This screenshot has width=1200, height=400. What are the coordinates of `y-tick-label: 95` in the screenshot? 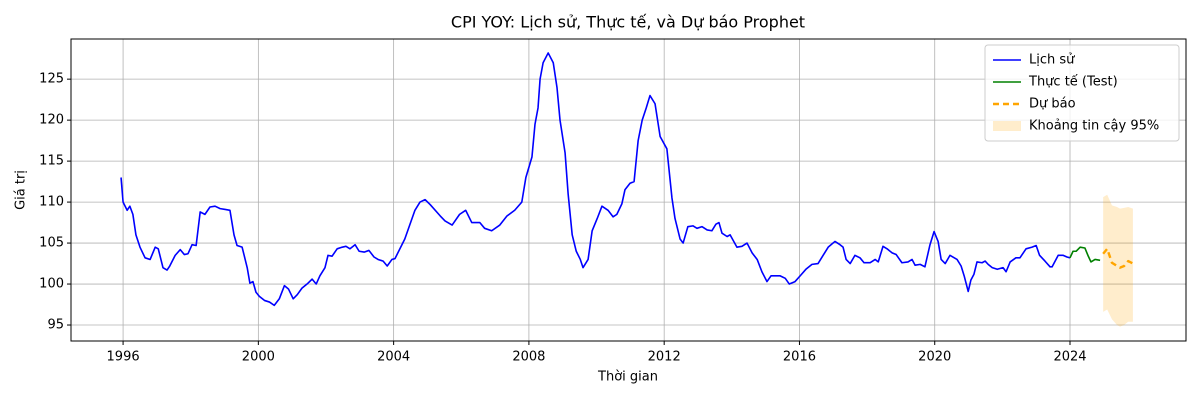 It's located at (55, 325).